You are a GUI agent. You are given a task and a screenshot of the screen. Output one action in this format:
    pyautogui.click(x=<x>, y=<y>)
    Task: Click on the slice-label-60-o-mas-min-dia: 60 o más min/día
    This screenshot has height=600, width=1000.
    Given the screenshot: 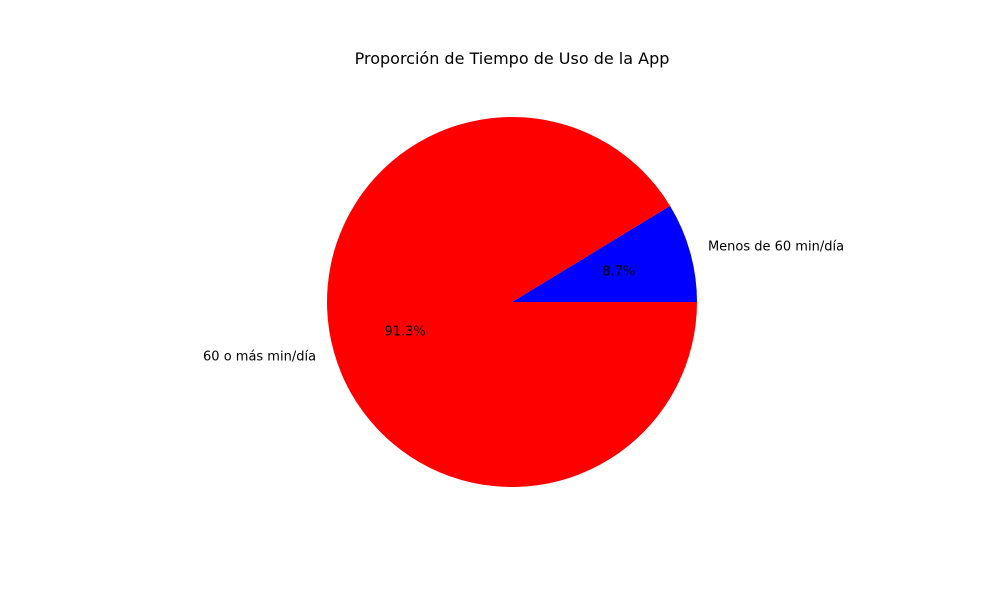 What is the action you would take?
    pyautogui.click(x=259, y=356)
    